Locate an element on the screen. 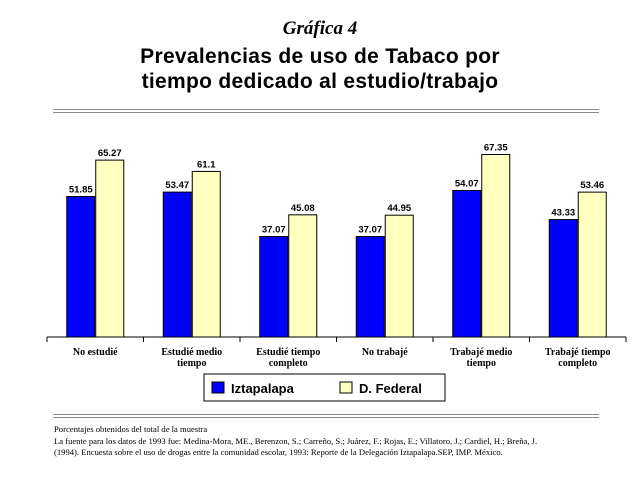  bar-value-label: 53.47 is located at coordinates (177, 185).